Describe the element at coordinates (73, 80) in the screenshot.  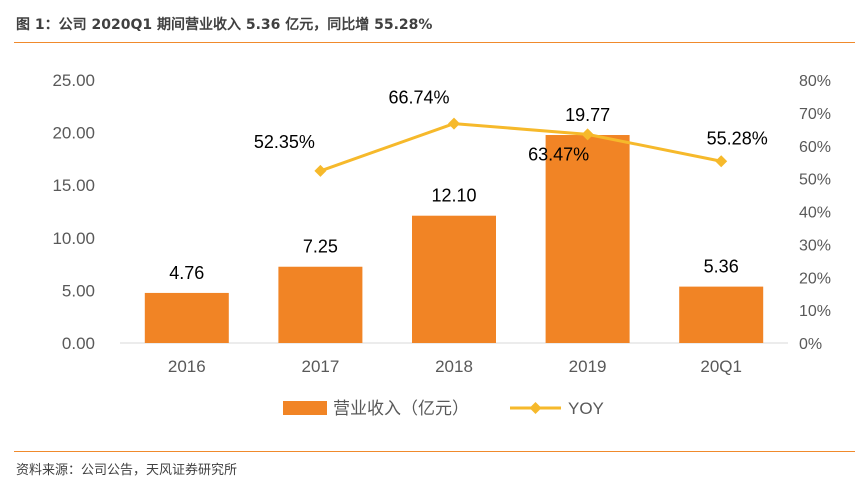
I see `y-left-tick-label: 25.00` at that location.